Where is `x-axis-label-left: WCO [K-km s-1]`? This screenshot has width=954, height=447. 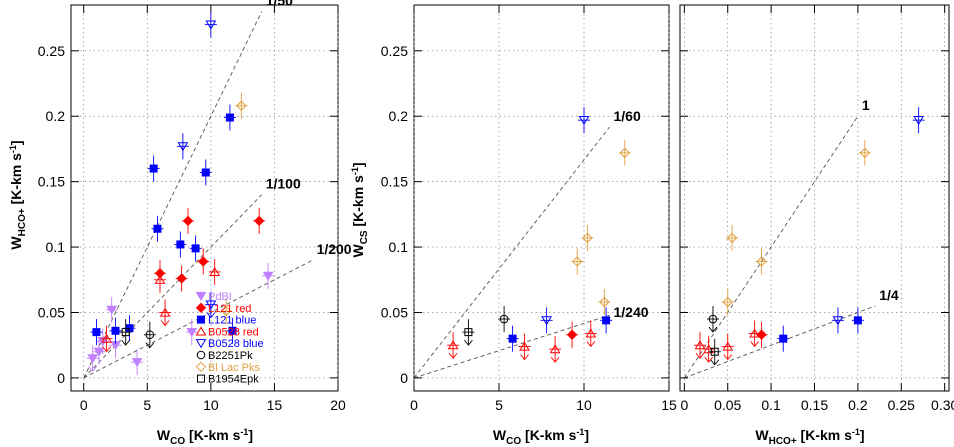
x-axis-label-left: WCO [K-km s-1] is located at coordinates (205, 437).